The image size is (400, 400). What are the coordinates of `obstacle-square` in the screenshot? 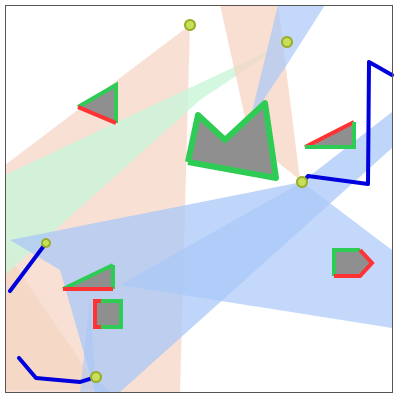 It's located at (108, 314).